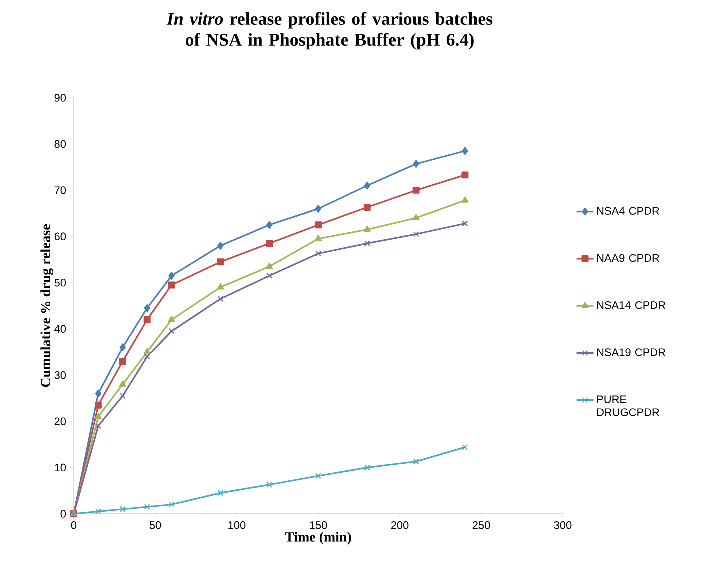 Image resolution: width=726 pixels, height=569 pixels. I want to click on y-tick-label: 90, so click(60, 98).